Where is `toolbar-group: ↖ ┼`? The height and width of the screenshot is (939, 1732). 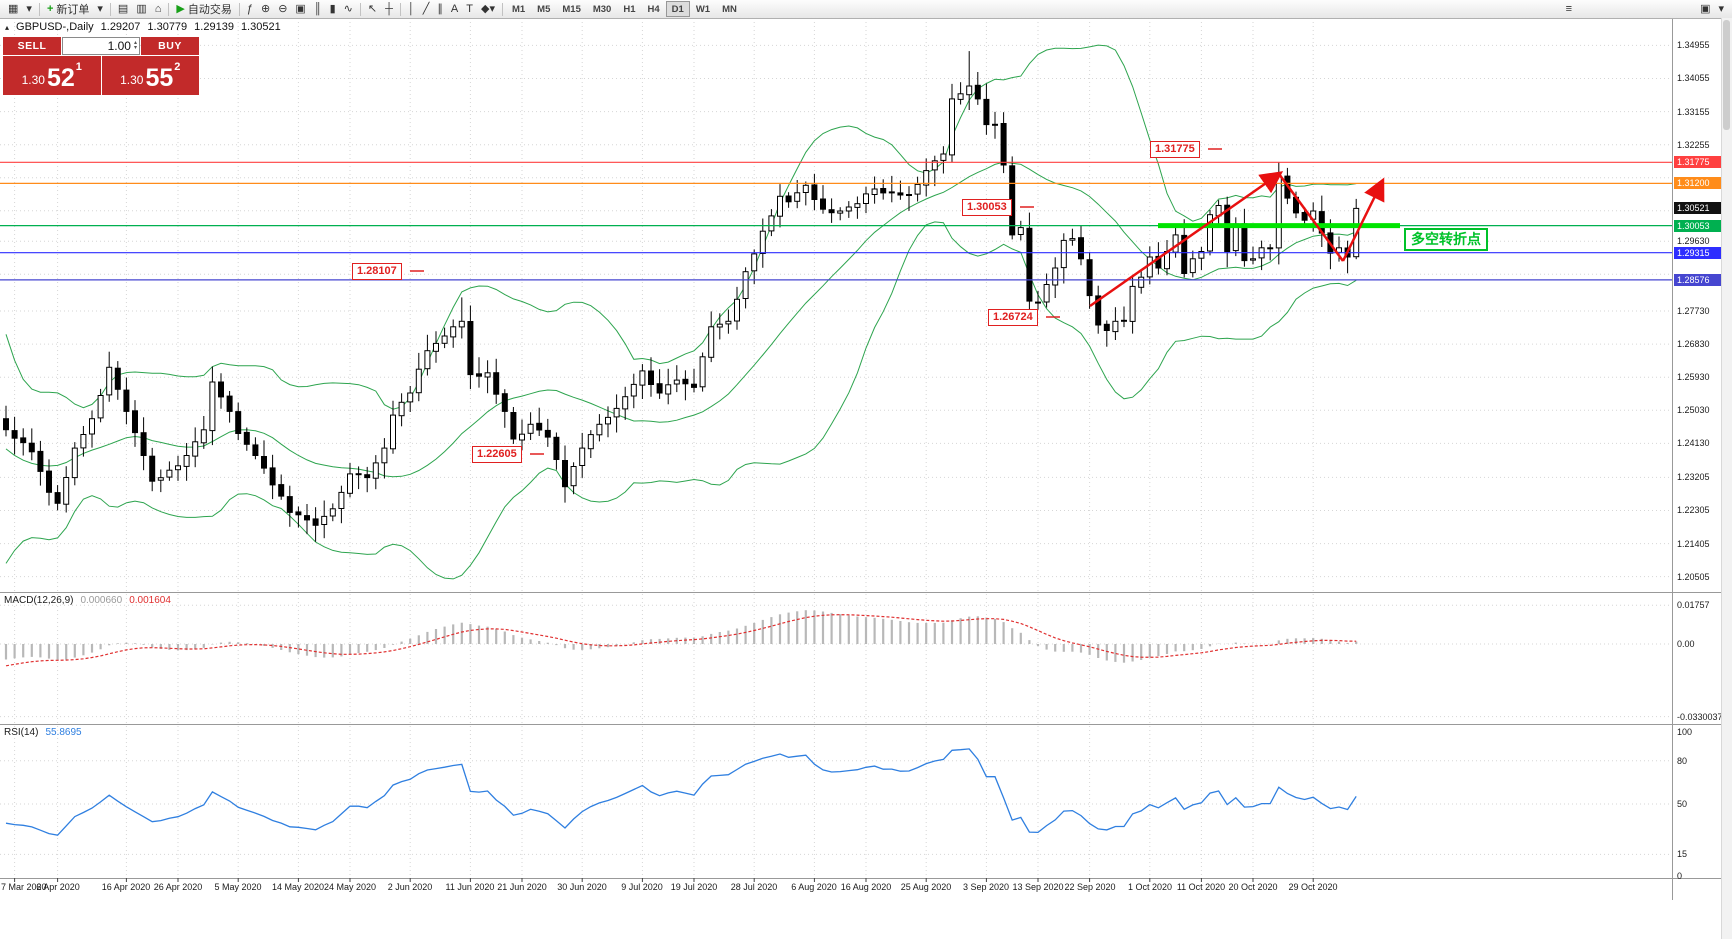
toolbar-group: ↖ ┼ is located at coordinates (380, 9).